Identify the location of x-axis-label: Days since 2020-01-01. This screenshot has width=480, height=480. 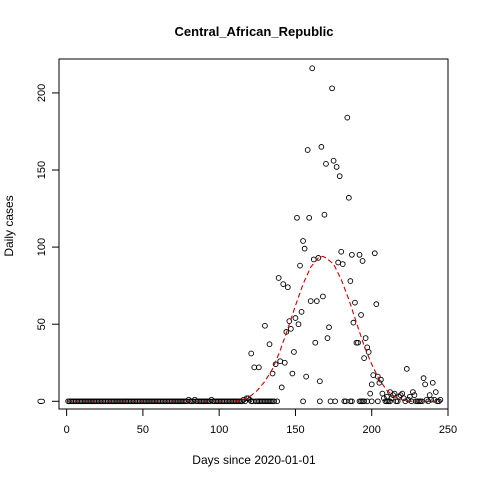
(254, 460).